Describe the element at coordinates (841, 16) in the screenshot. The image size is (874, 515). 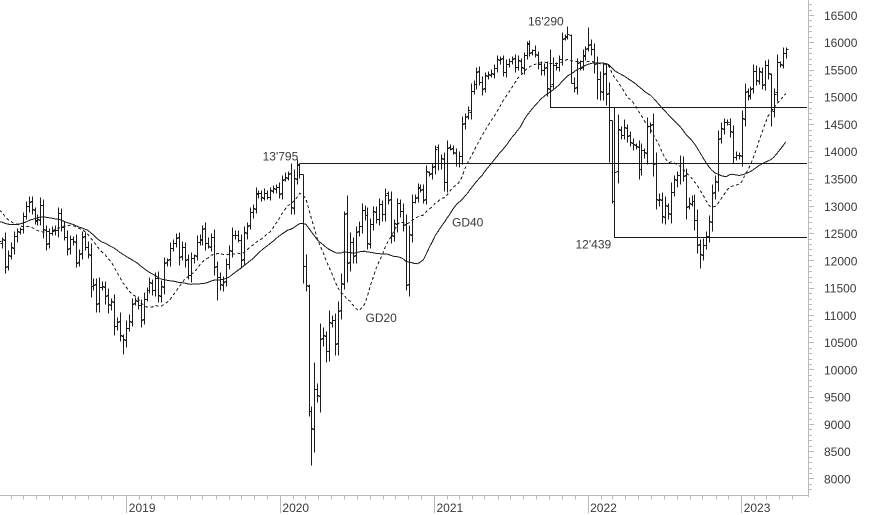
I see `svg-text: 16500` at that location.